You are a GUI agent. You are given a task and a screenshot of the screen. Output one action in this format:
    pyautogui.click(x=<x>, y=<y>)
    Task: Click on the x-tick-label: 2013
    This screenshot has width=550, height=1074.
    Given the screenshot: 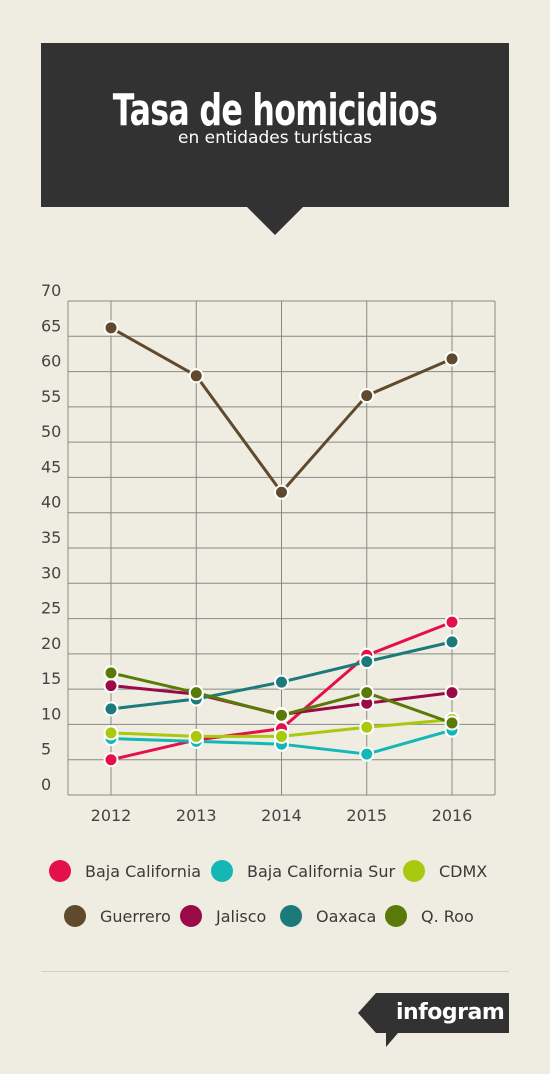 What is the action you would take?
    pyautogui.click(x=196, y=815)
    